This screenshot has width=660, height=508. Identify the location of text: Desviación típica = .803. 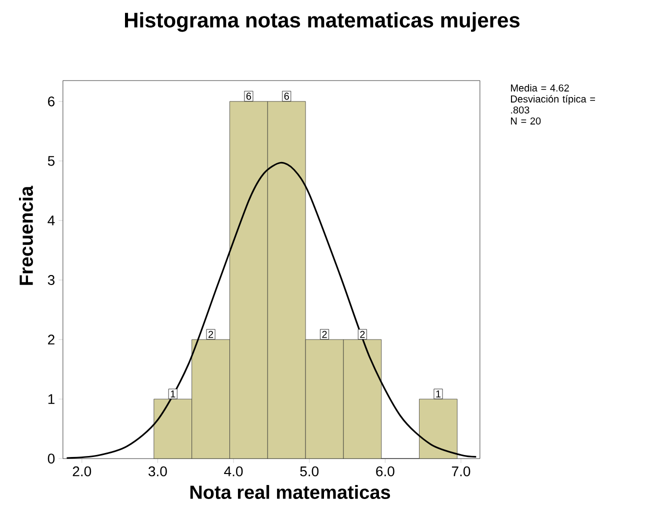
(553, 104).